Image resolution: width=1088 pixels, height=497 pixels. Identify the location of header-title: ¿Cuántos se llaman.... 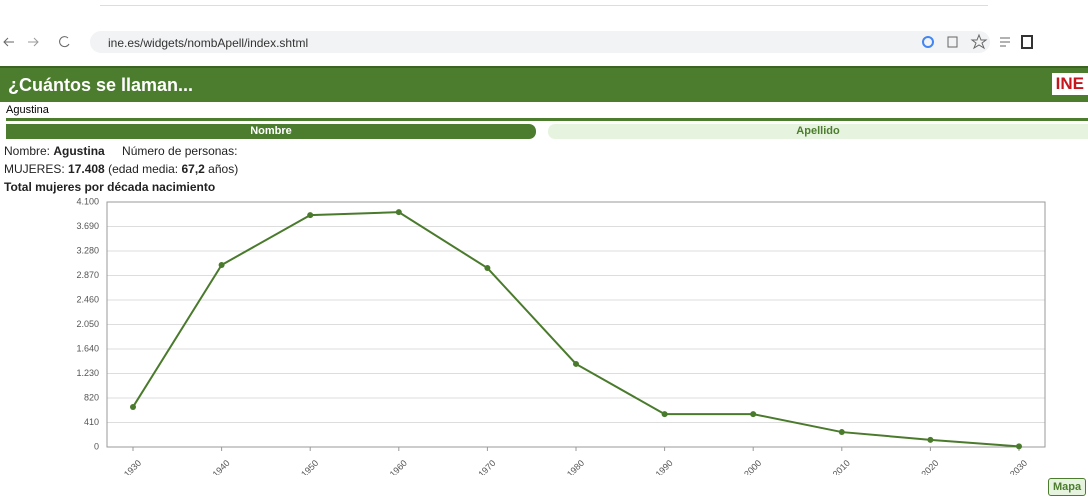
(101, 85).